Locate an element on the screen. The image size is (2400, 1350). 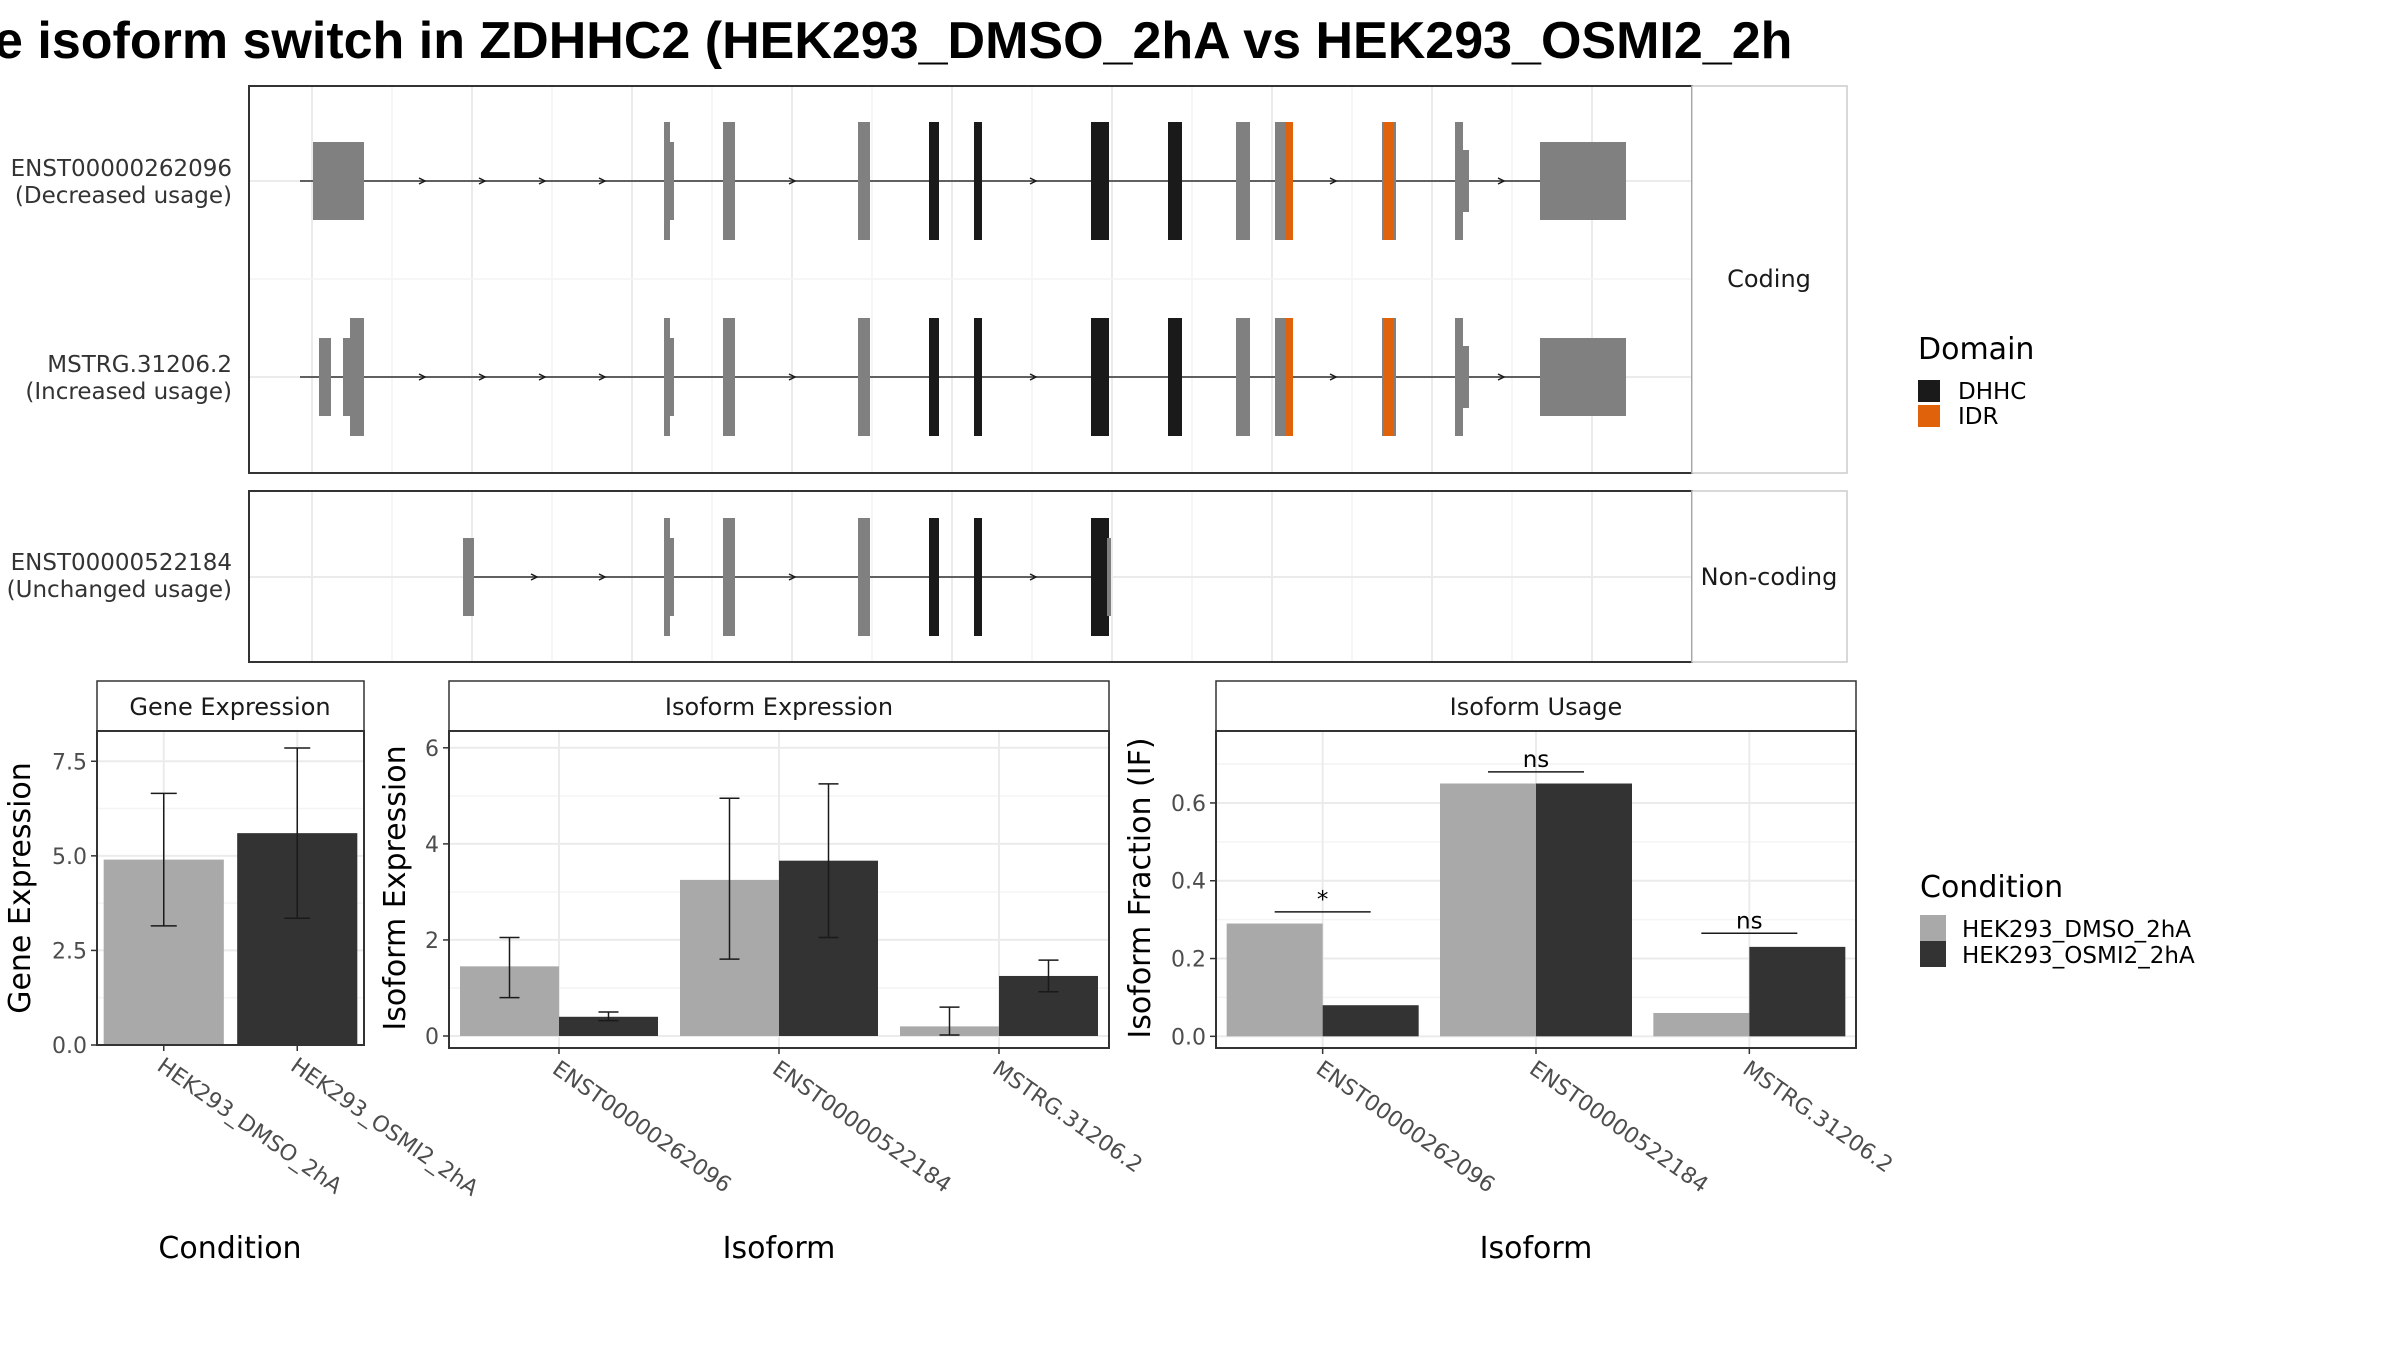
domain-legend-title: Domain is located at coordinates (1976, 349).